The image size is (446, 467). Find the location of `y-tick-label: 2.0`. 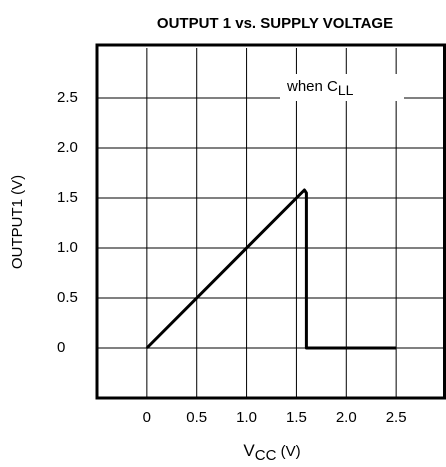

y-tick-label: 2.0 is located at coordinates (67, 147).